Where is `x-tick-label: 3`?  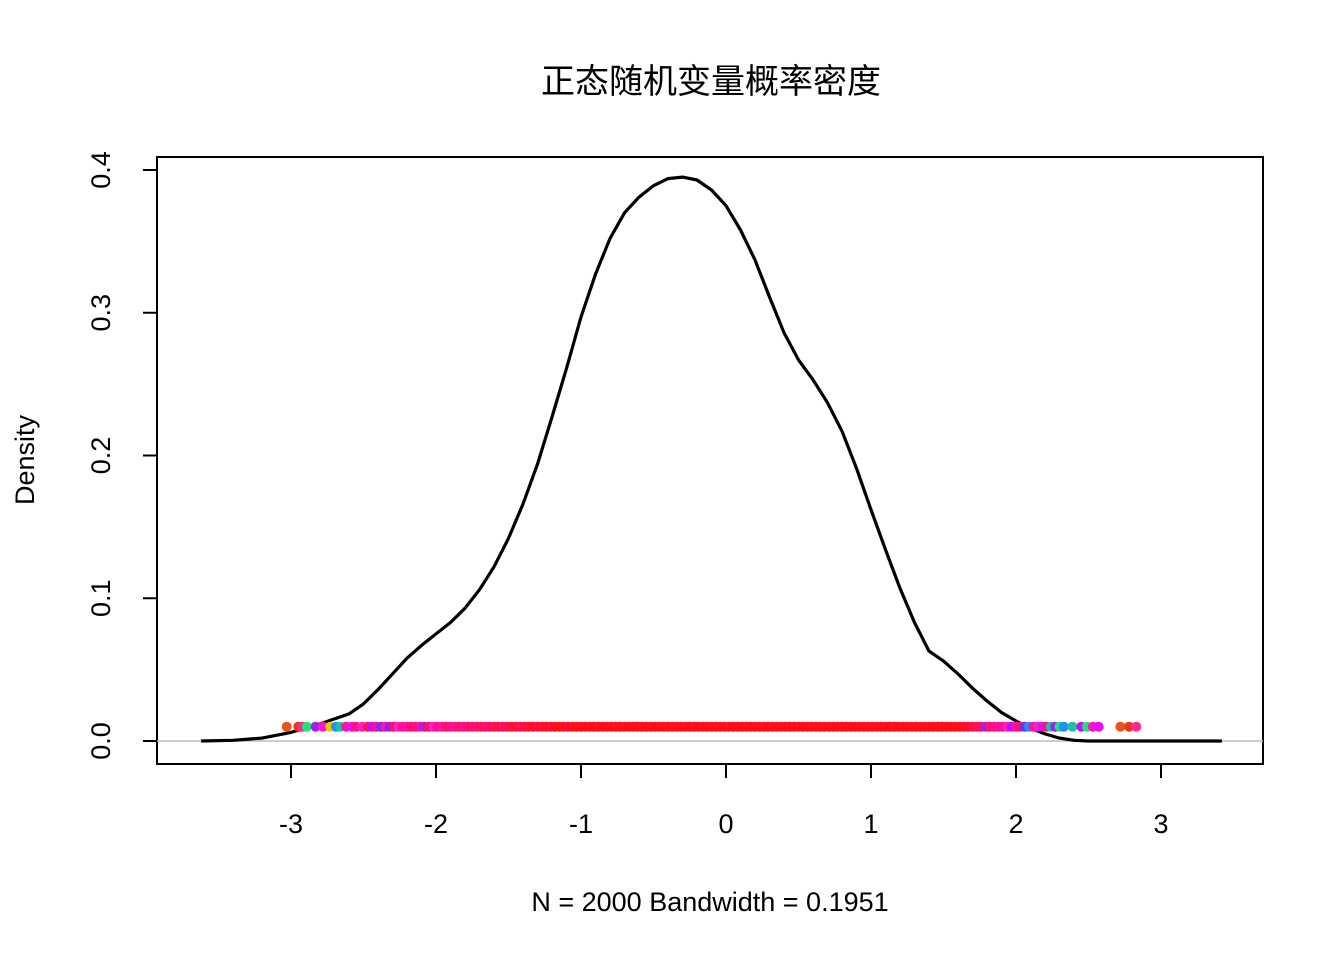
x-tick-label: 3 is located at coordinates (1160, 824).